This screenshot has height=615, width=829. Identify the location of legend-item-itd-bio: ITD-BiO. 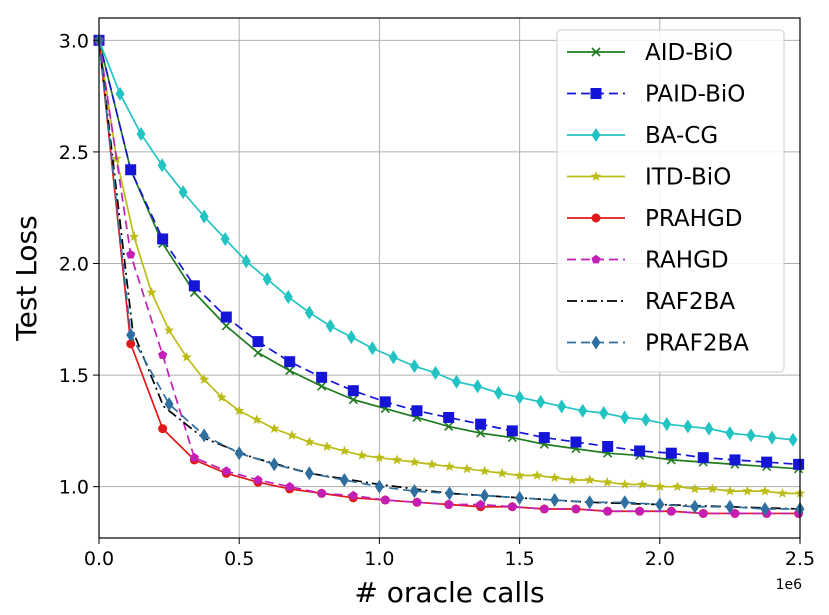
(649, 178).